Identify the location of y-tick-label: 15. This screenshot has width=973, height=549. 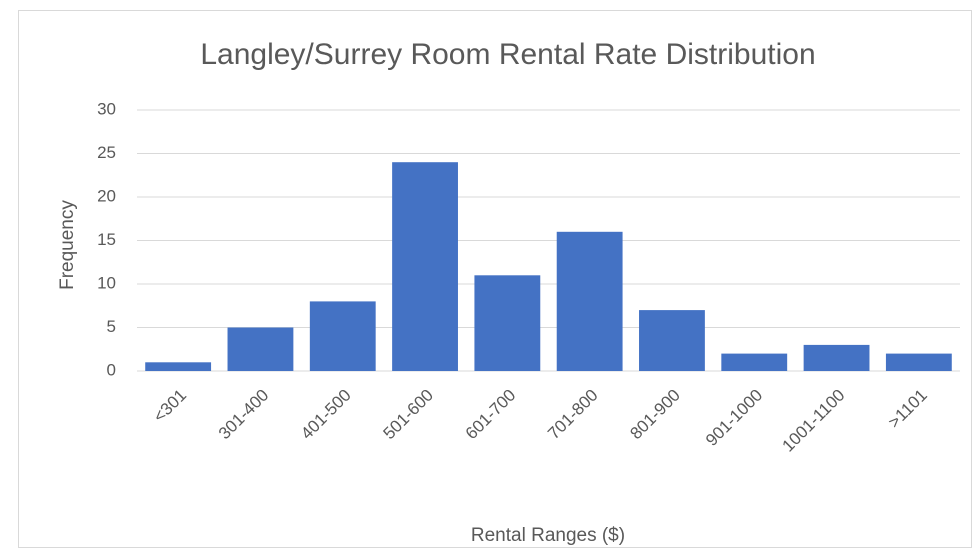
(106, 239).